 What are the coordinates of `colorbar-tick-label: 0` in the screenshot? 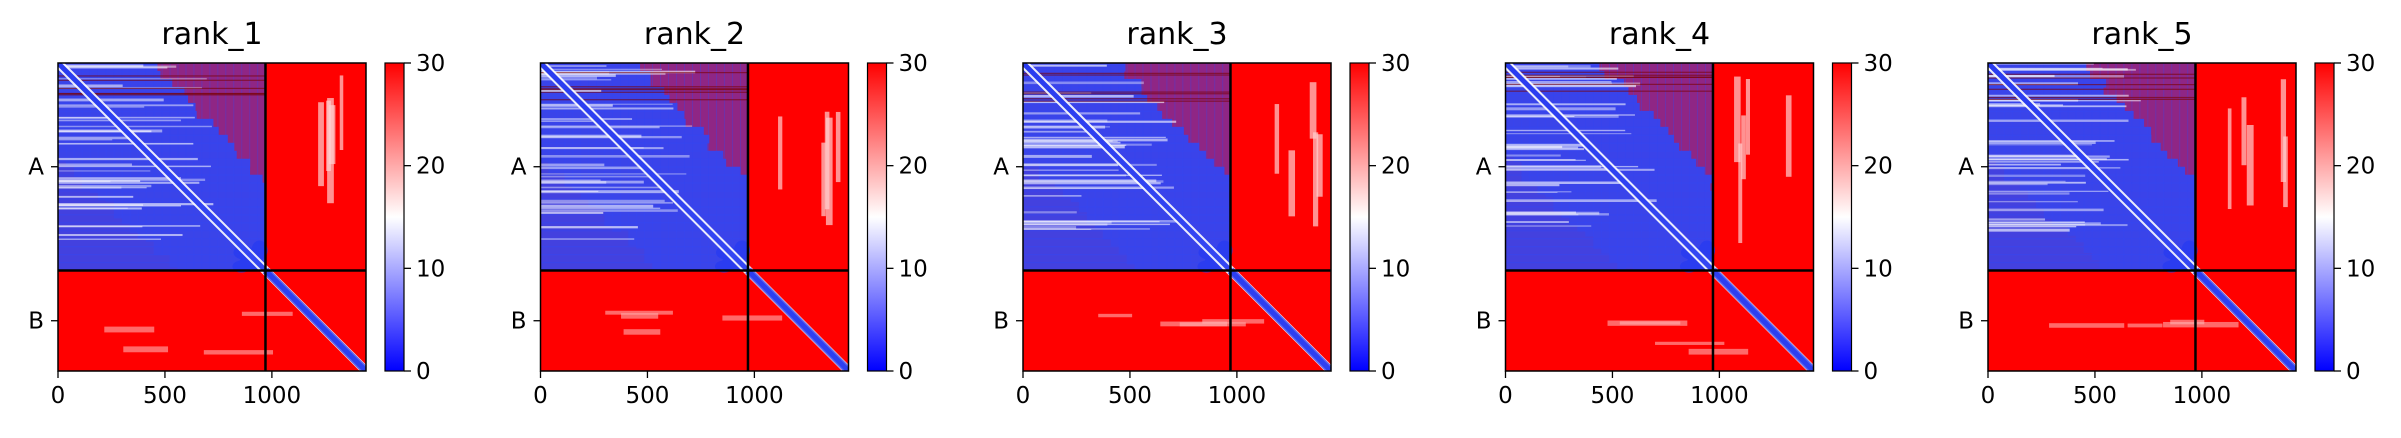 It's located at (2353, 372).